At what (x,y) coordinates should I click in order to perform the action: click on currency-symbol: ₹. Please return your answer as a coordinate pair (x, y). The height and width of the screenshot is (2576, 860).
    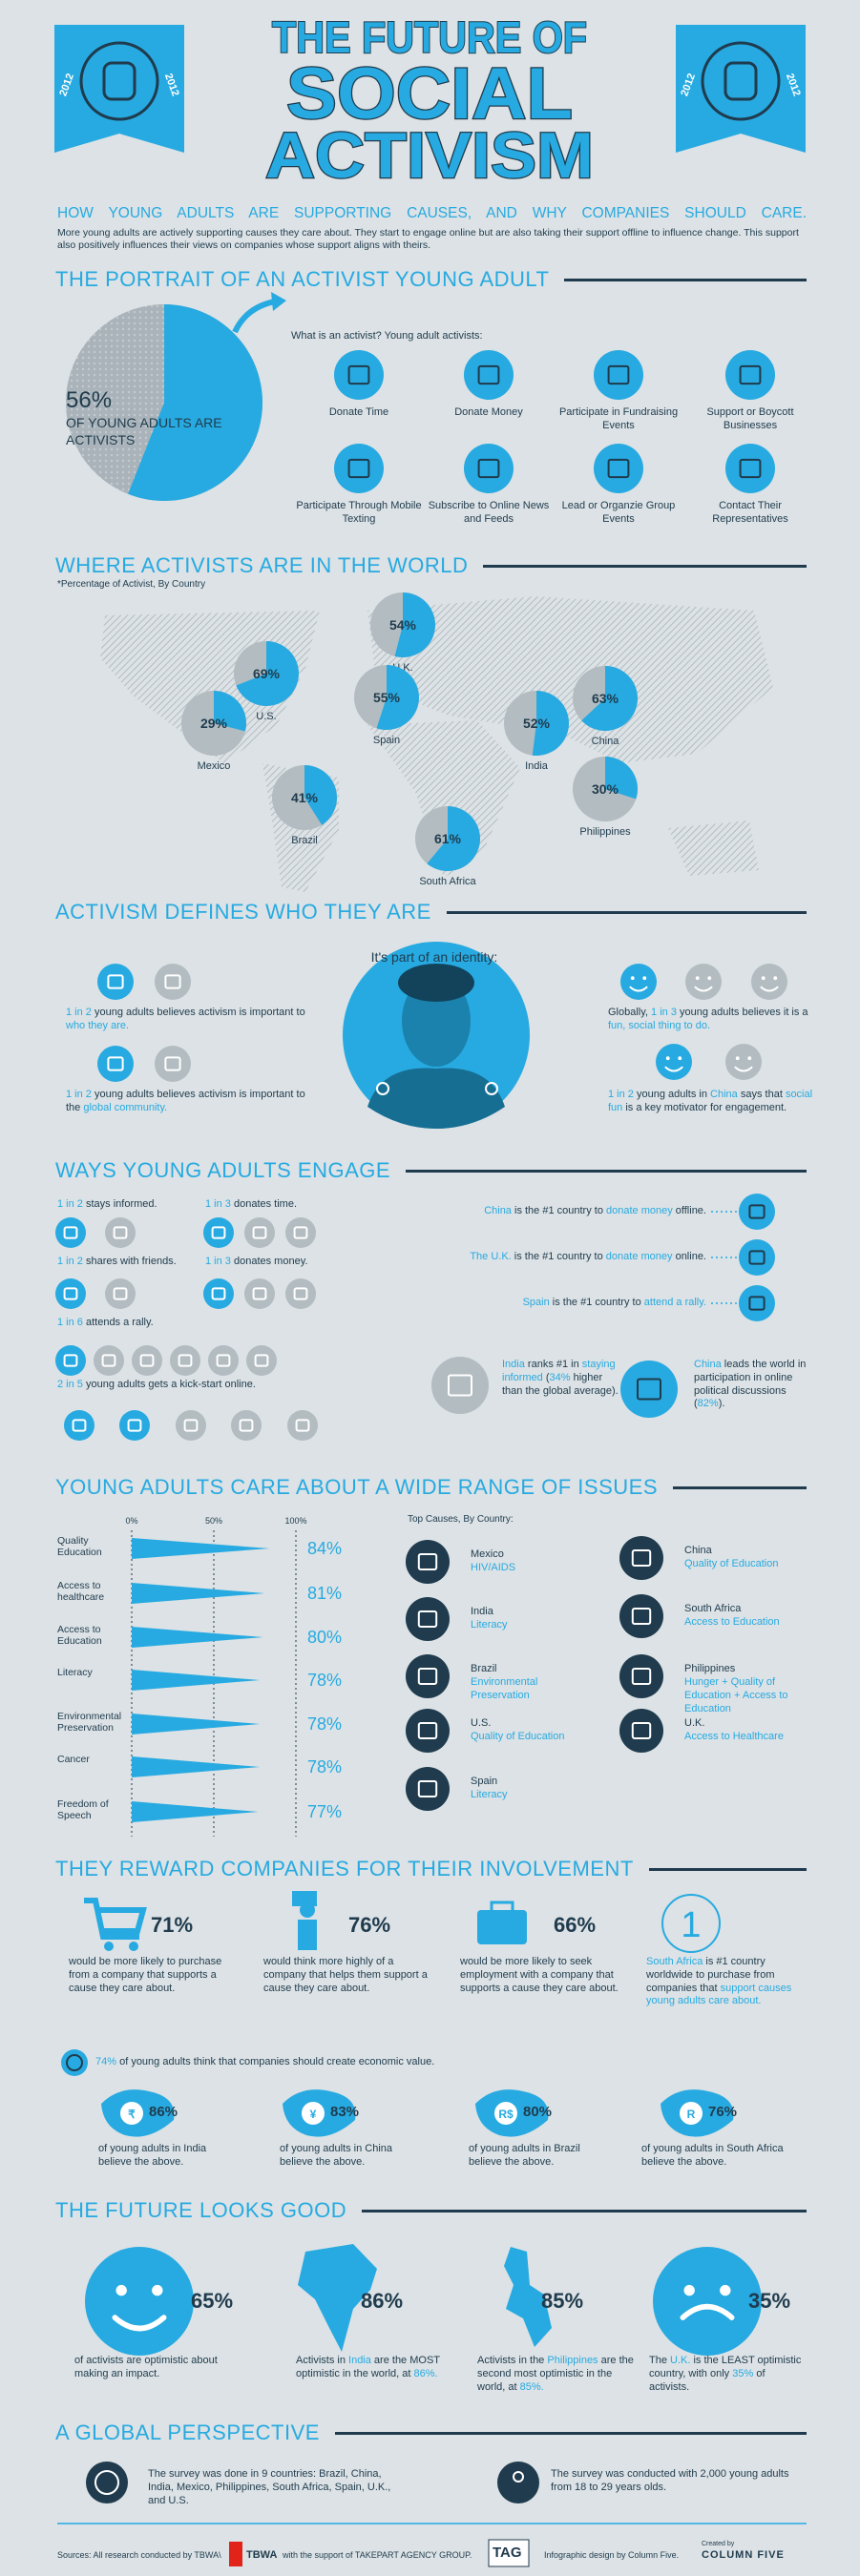
    Looking at the image, I should click on (132, 2114).